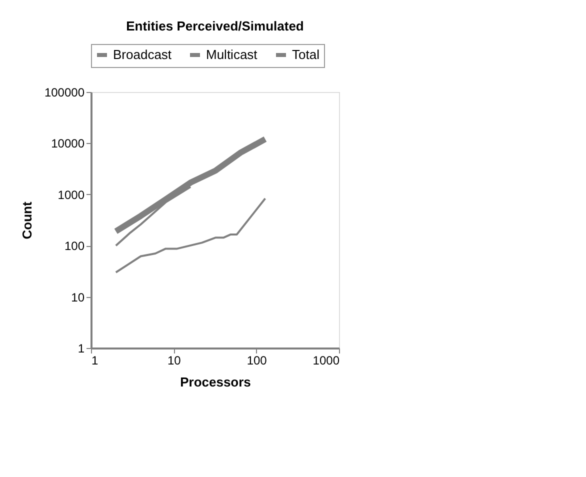  What do you see at coordinates (71, 195) in the screenshot?
I see `y-tick-label: 1000` at bounding box center [71, 195].